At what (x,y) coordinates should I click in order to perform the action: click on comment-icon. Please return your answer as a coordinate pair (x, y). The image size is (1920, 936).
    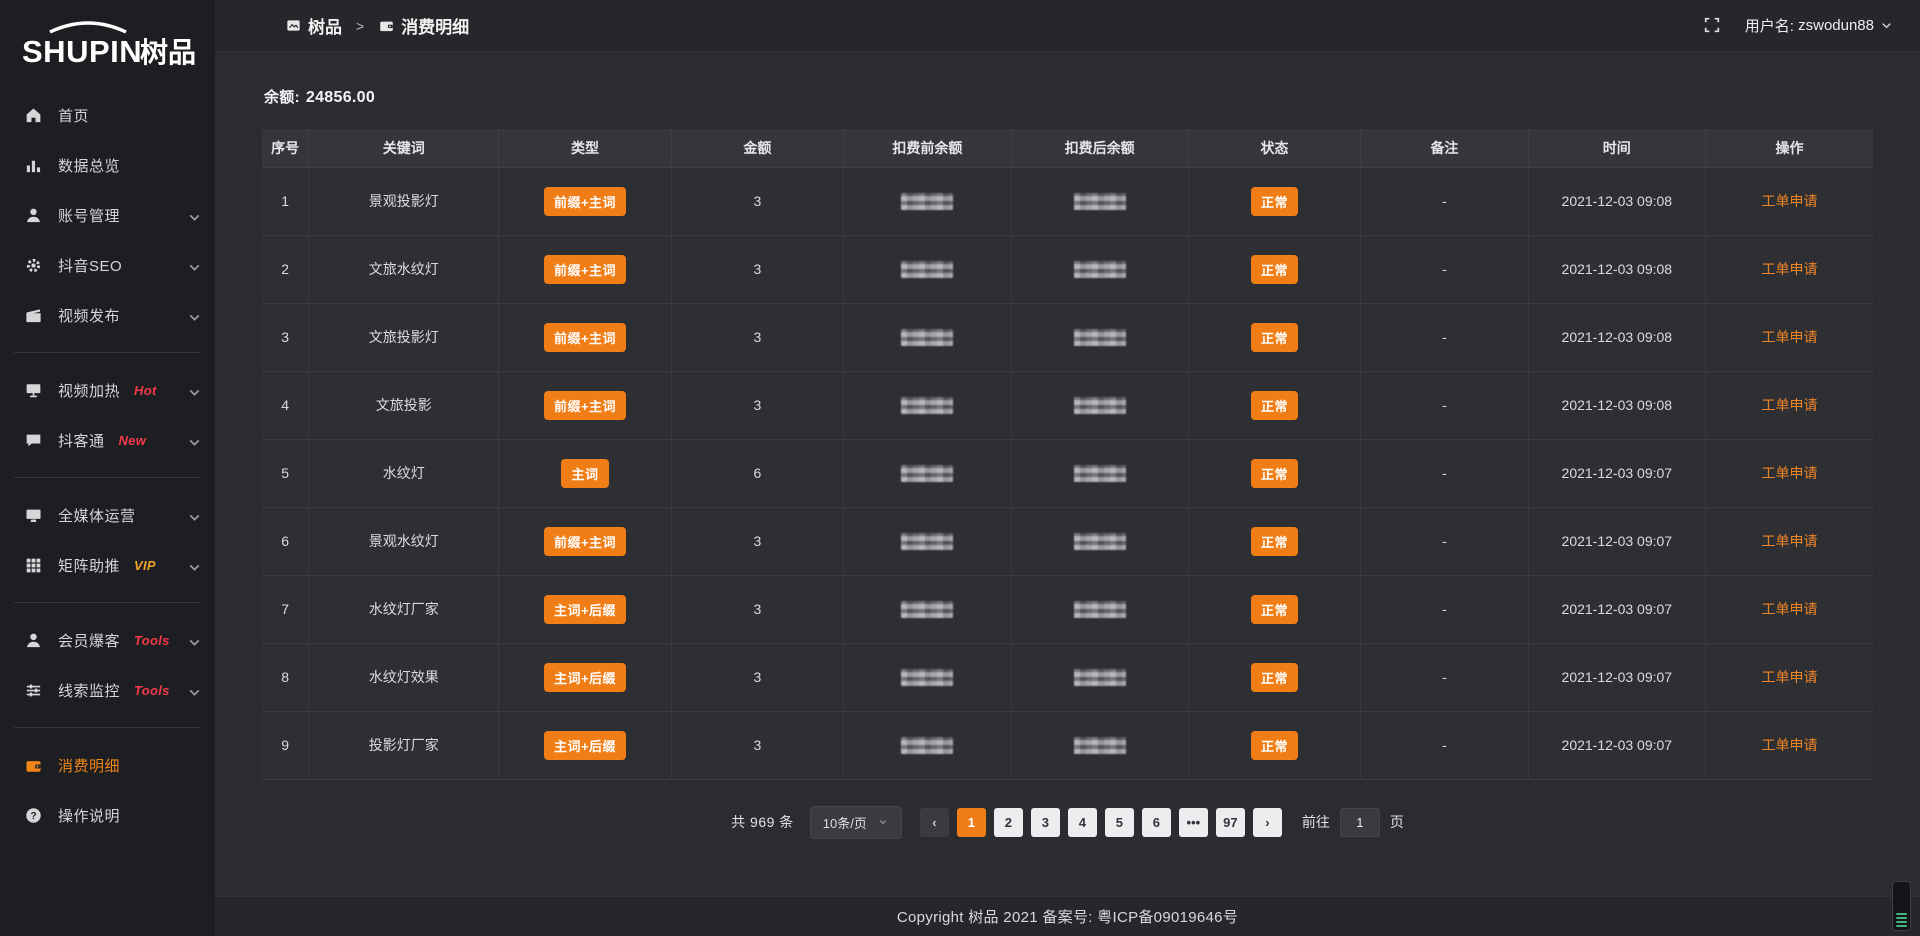
    Looking at the image, I should click on (33, 440).